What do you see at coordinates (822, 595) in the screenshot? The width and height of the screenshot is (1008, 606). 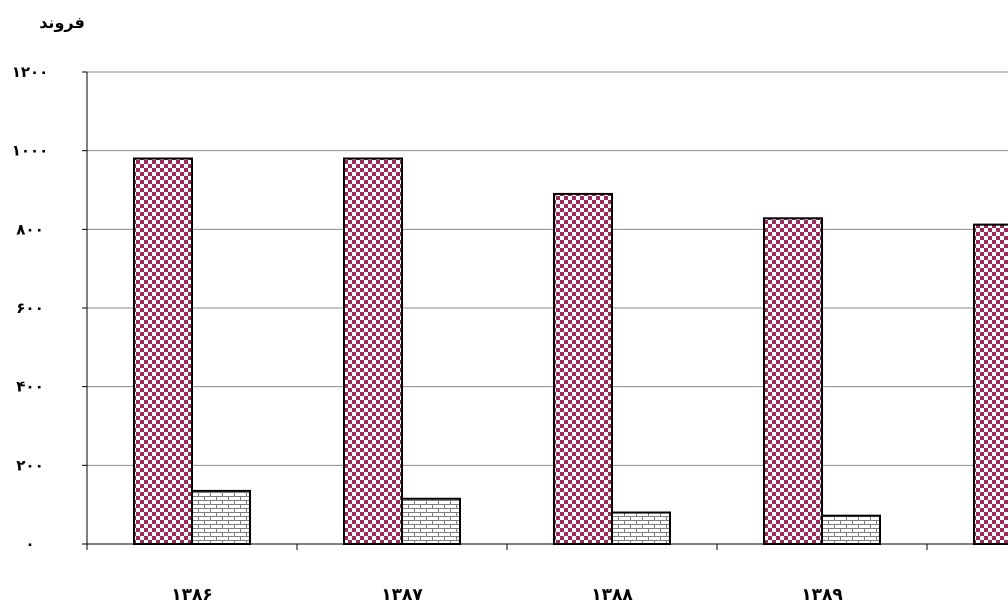 I see `x-category-label: ۱۳۸۹` at bounding box center [822, 595].